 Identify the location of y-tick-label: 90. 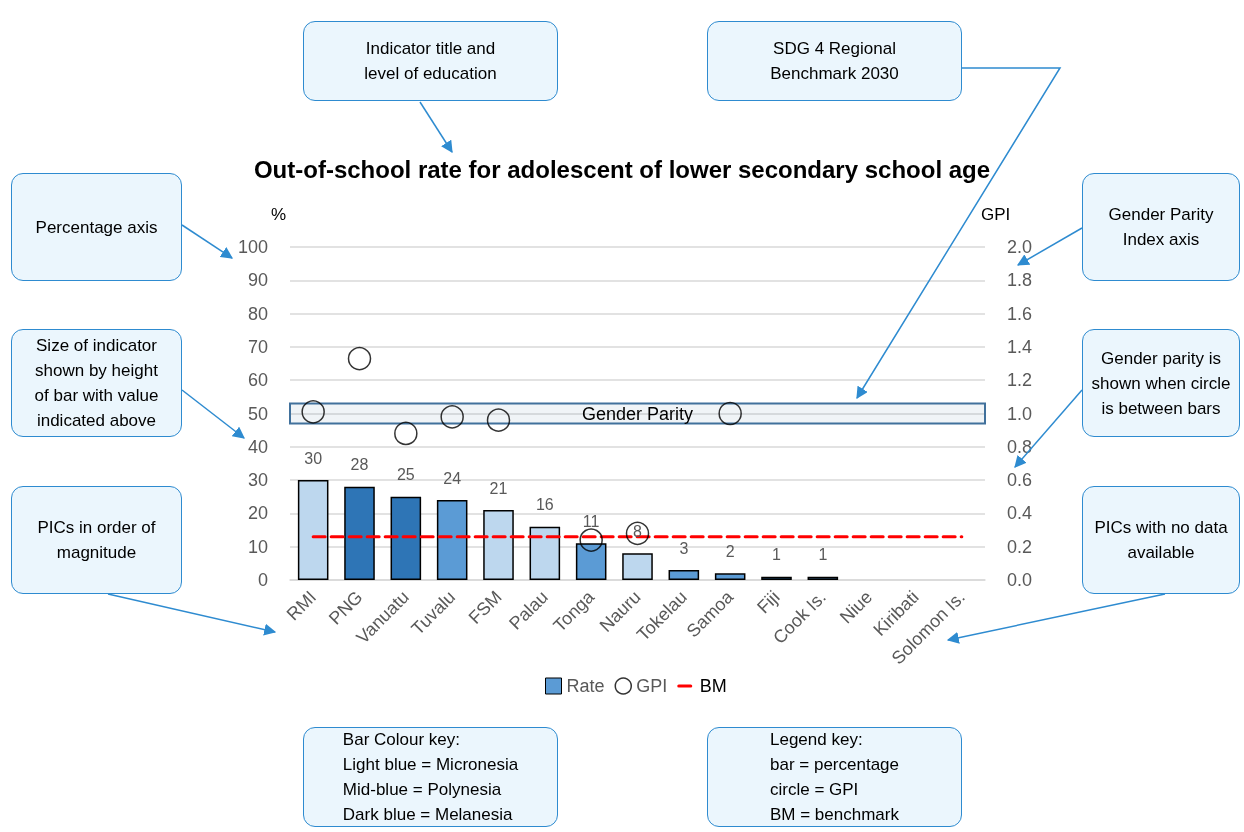
(257, 280).